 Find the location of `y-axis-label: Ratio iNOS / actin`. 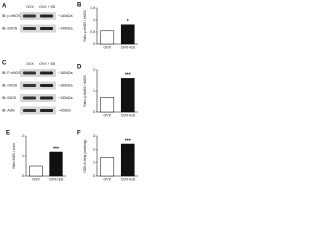

y-axis-label: Ratio iNOS / actin is located at coordinates (14, 156).